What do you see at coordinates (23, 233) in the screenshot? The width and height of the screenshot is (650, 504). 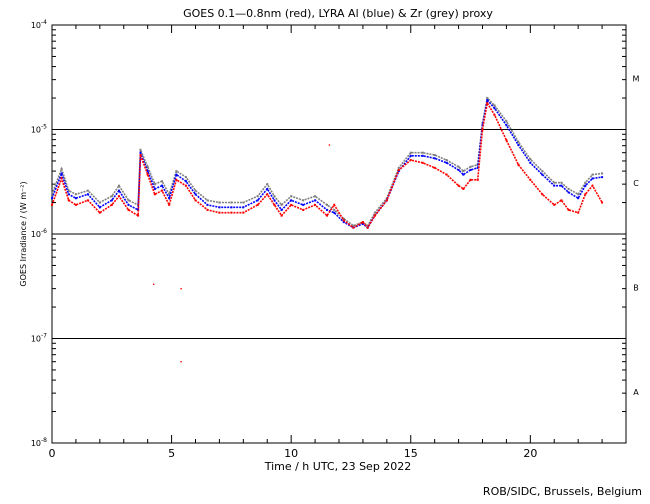 I see `y-axis-label: GOES Irradiance / (W m⁻²)` at bounding box center [23, 233].